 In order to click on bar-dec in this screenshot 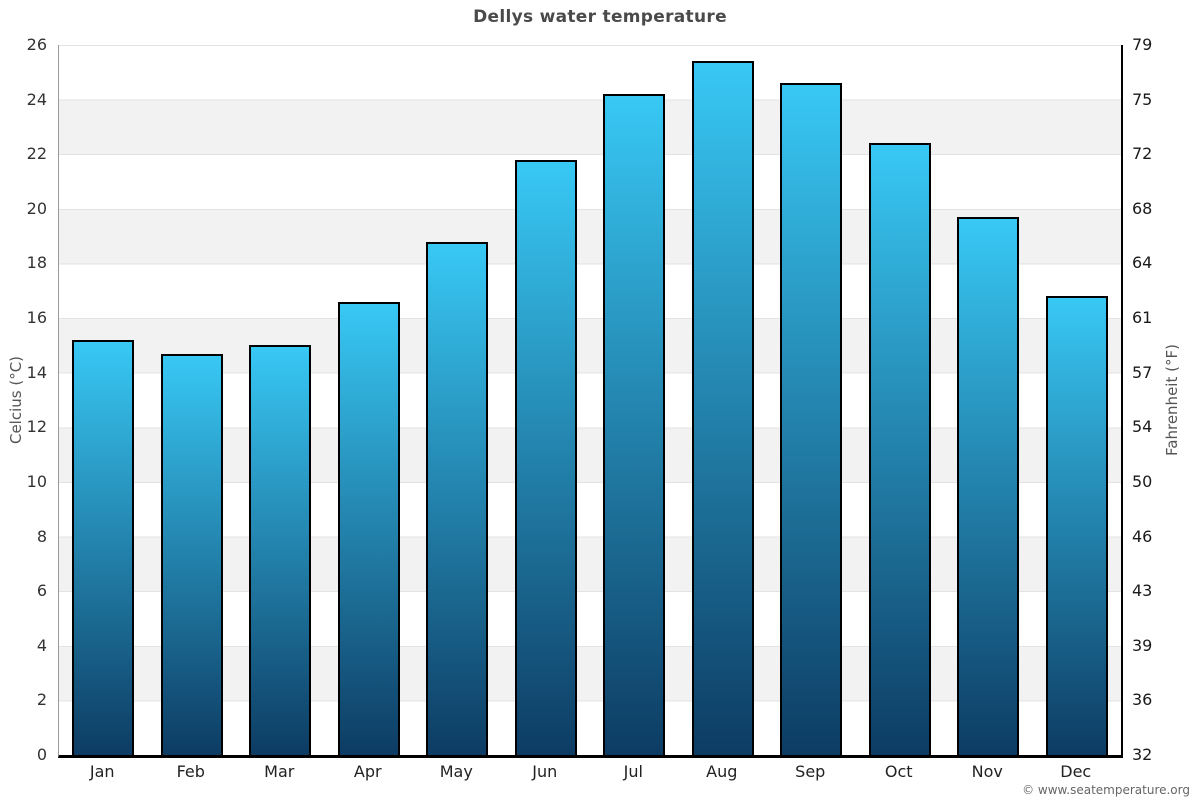, I will do `click(1076, 525)`.